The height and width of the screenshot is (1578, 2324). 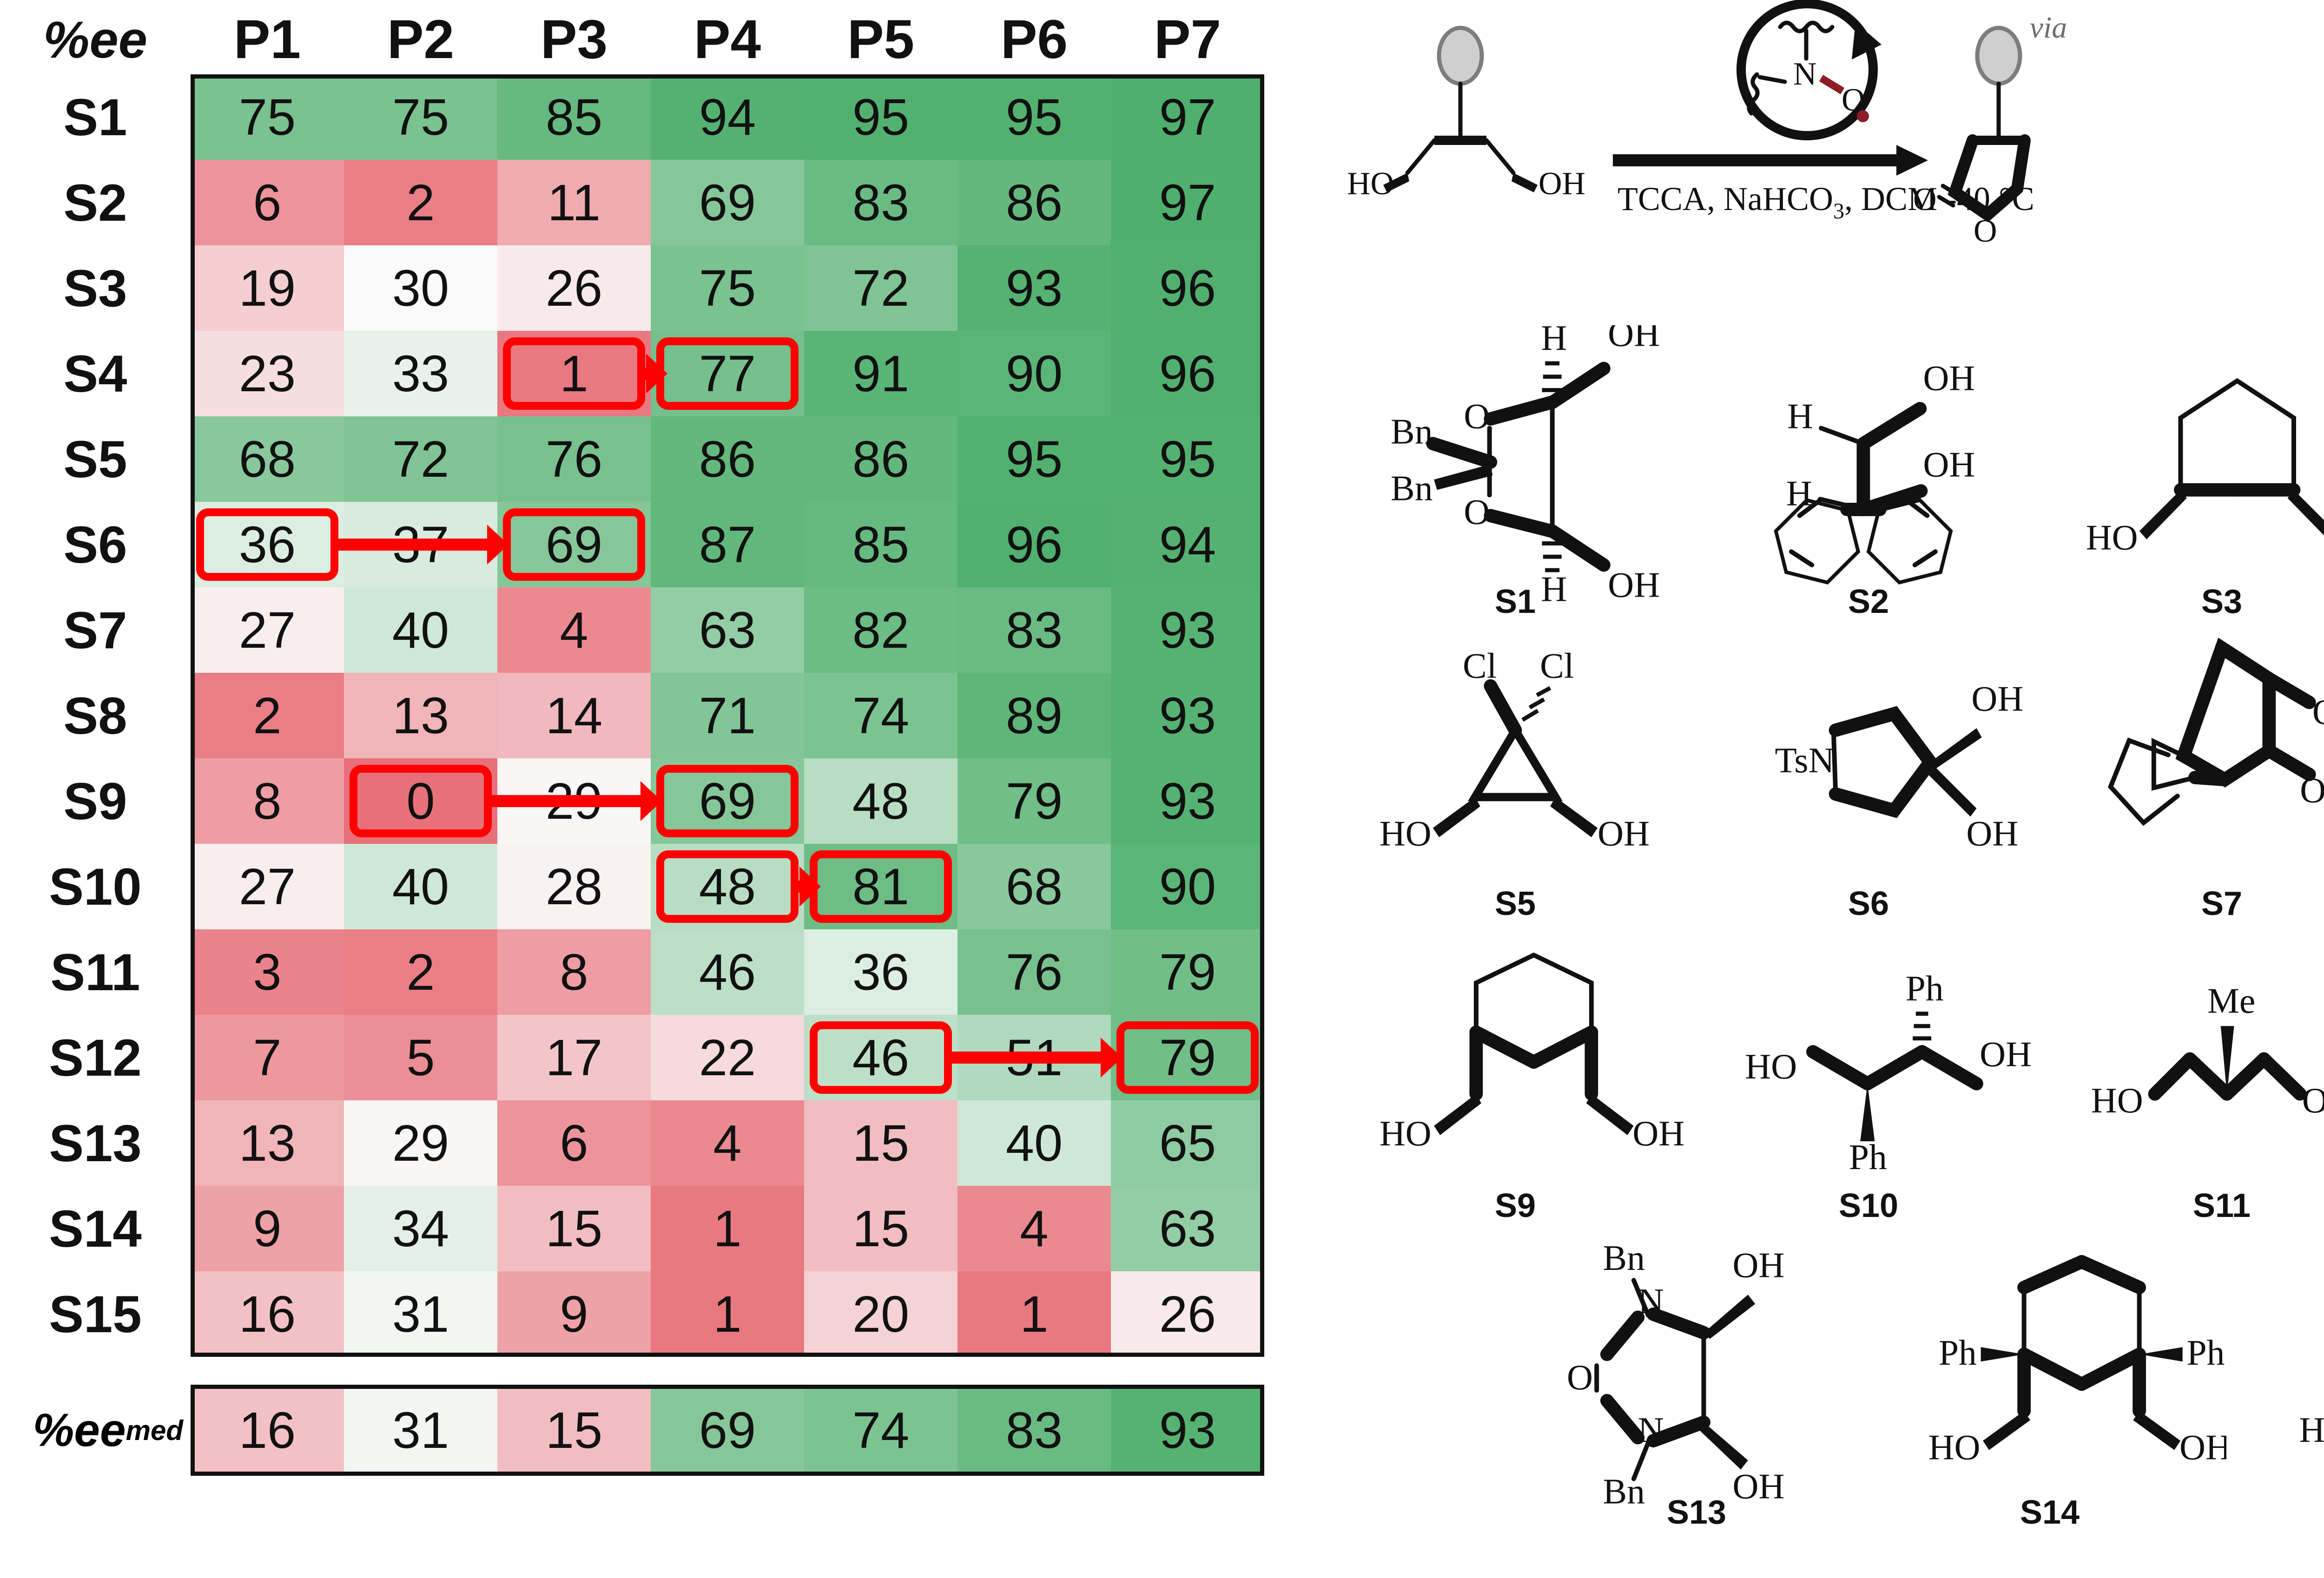 I want to click on heatmap-cell: 31, so click(x=420, y=1314).